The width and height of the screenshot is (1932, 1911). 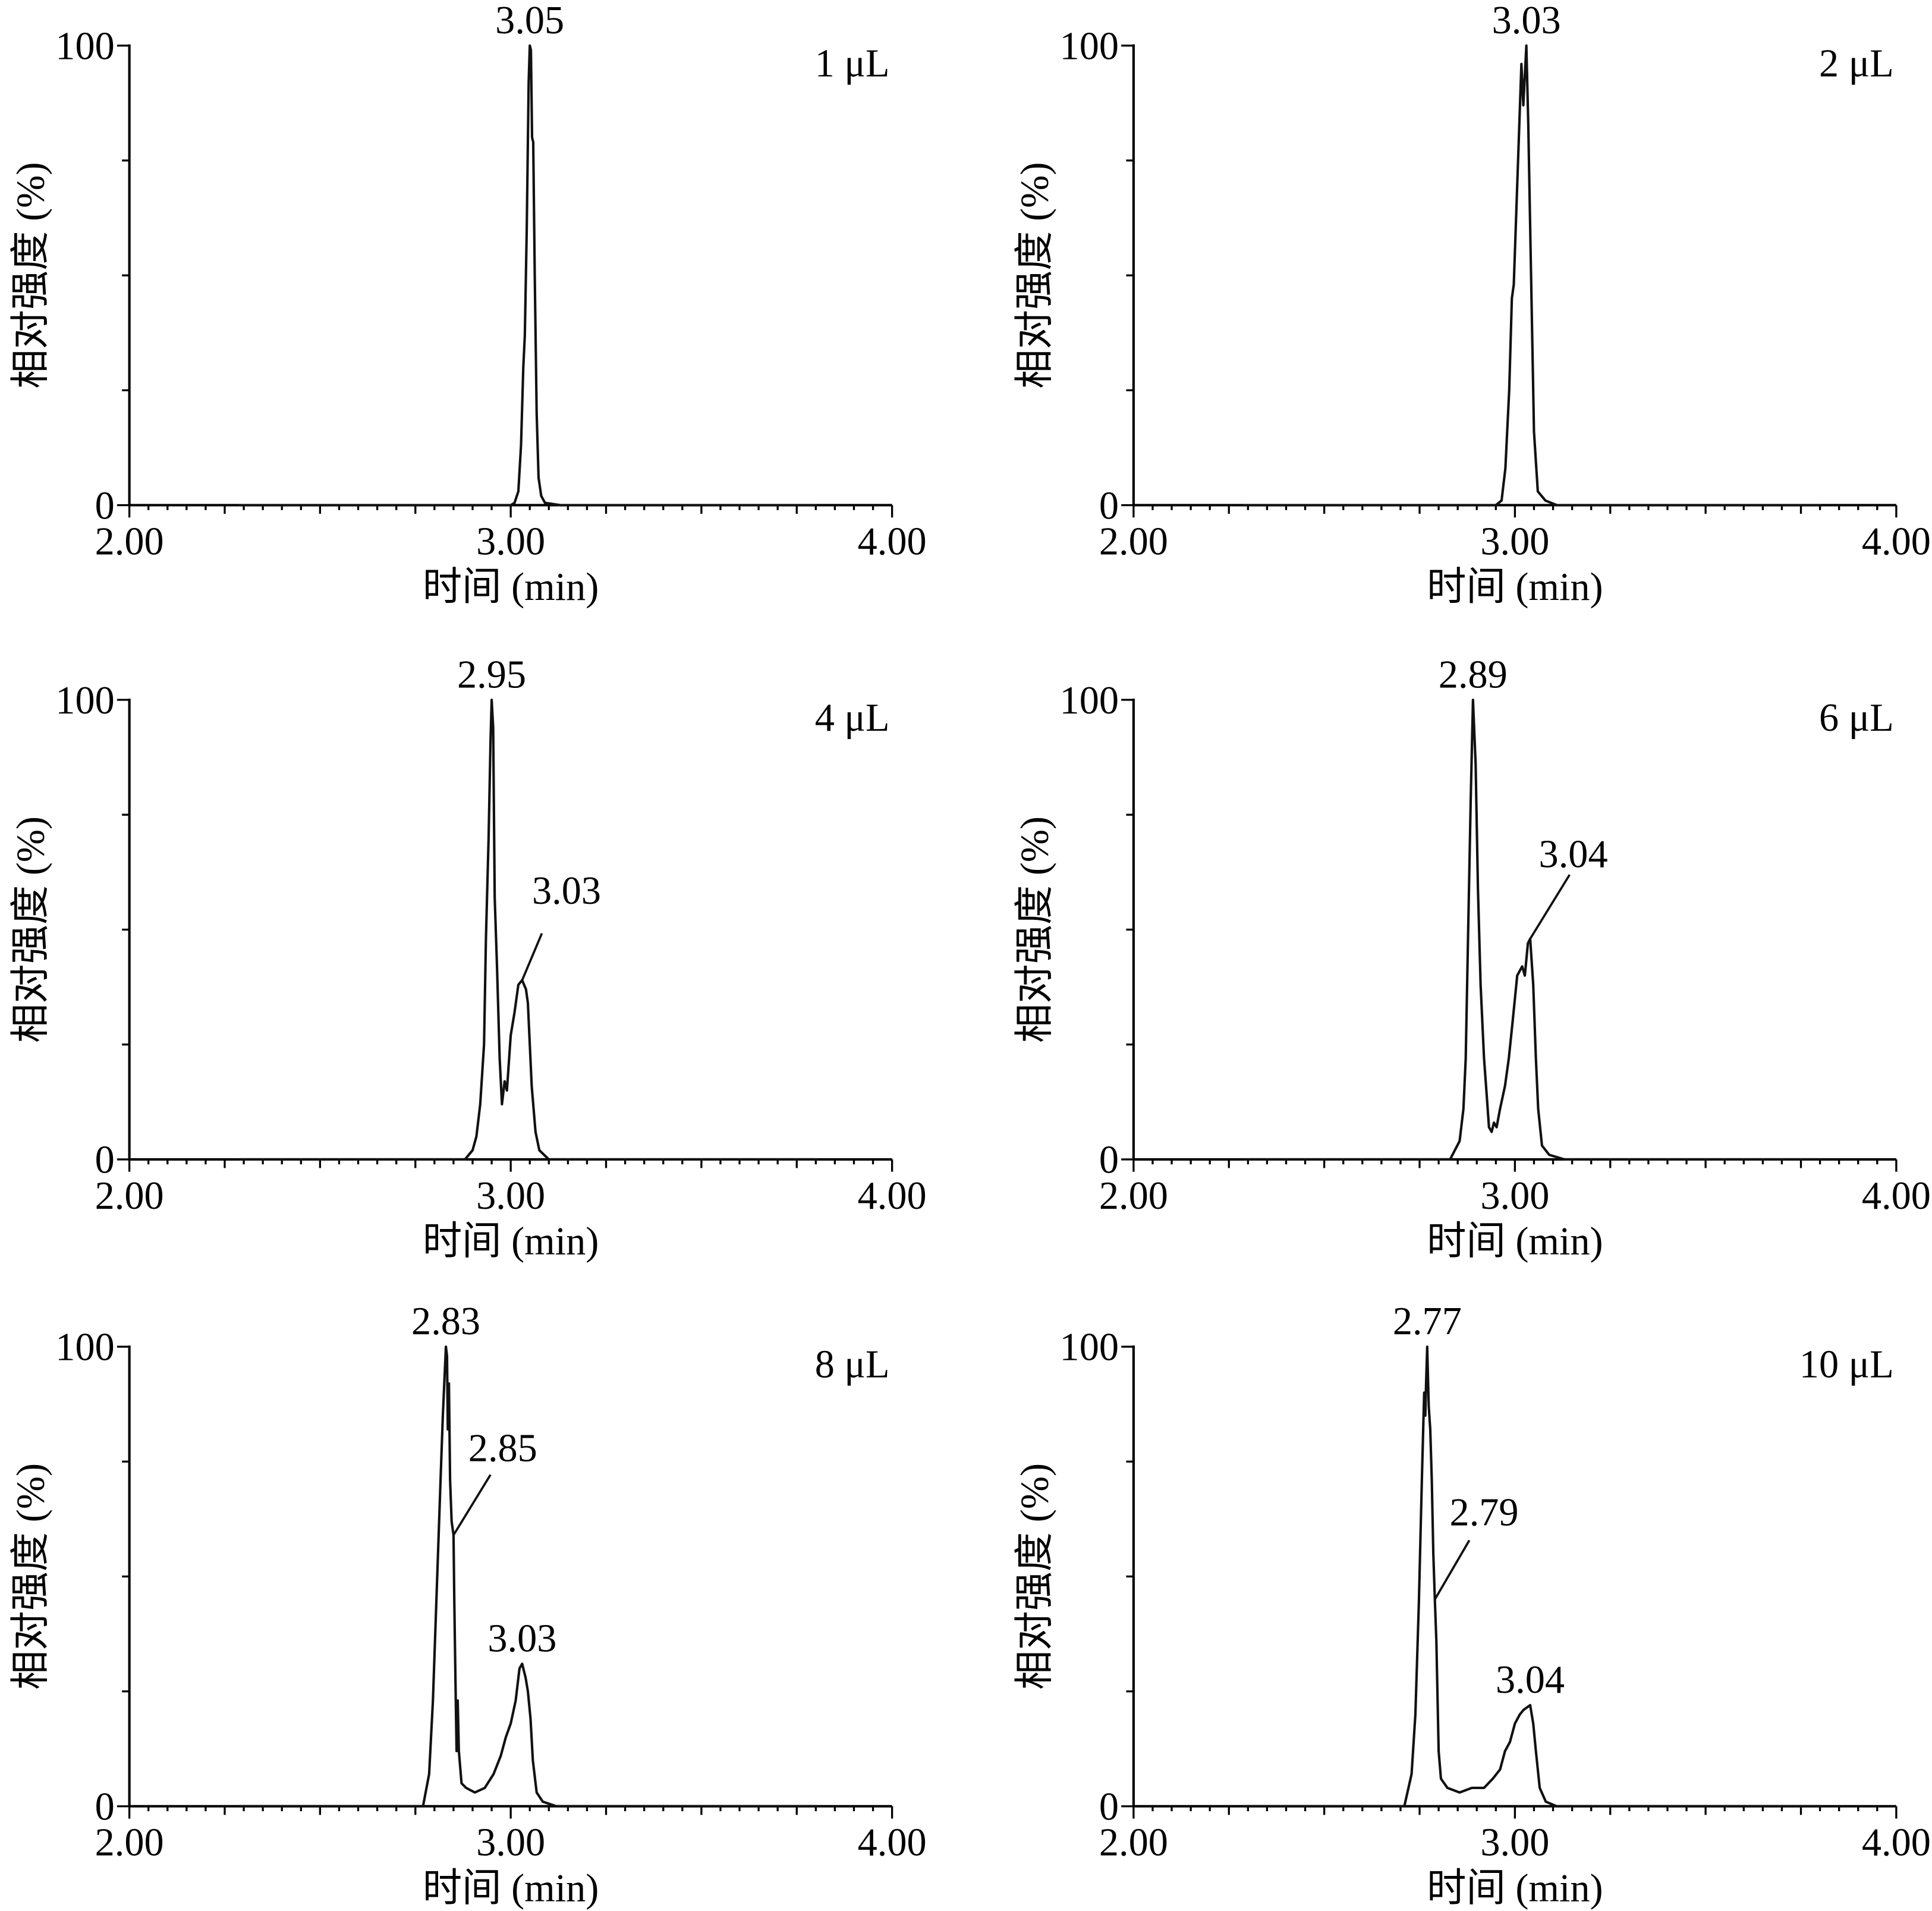 What do you see at coordinates (1427, 1321) in the screenshot?
I see `peak-label: 2.77` at bounding box center [1427, 1321].